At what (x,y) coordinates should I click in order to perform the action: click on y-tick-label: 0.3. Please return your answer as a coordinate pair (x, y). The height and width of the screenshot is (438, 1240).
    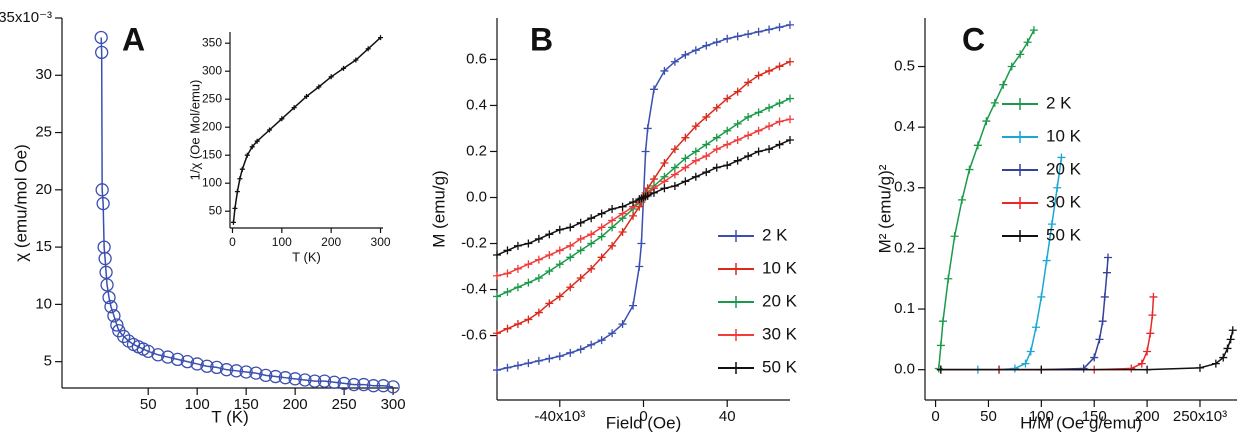
    Looking at the image, I should click on (904, 187).